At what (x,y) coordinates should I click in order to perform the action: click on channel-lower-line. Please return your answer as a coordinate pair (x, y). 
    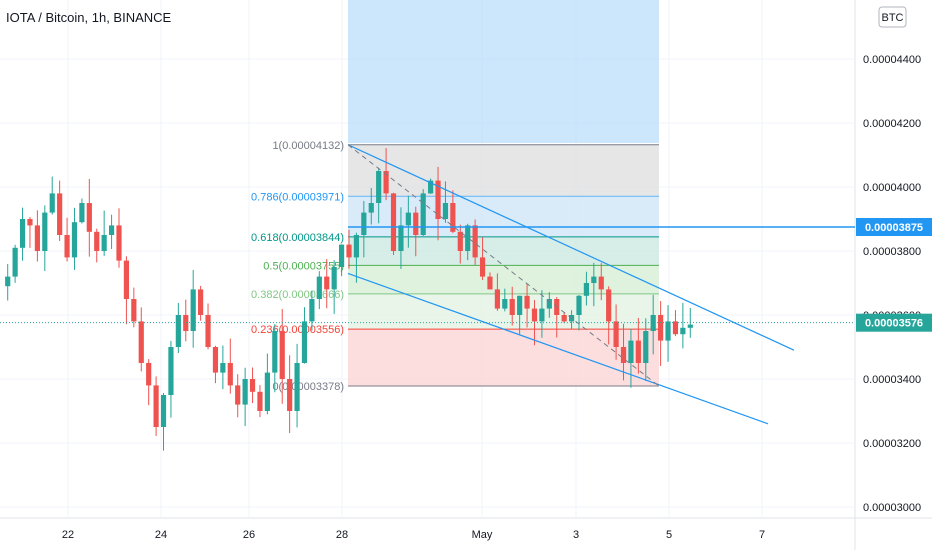
    Looking at the image, I should click on (558, 348).